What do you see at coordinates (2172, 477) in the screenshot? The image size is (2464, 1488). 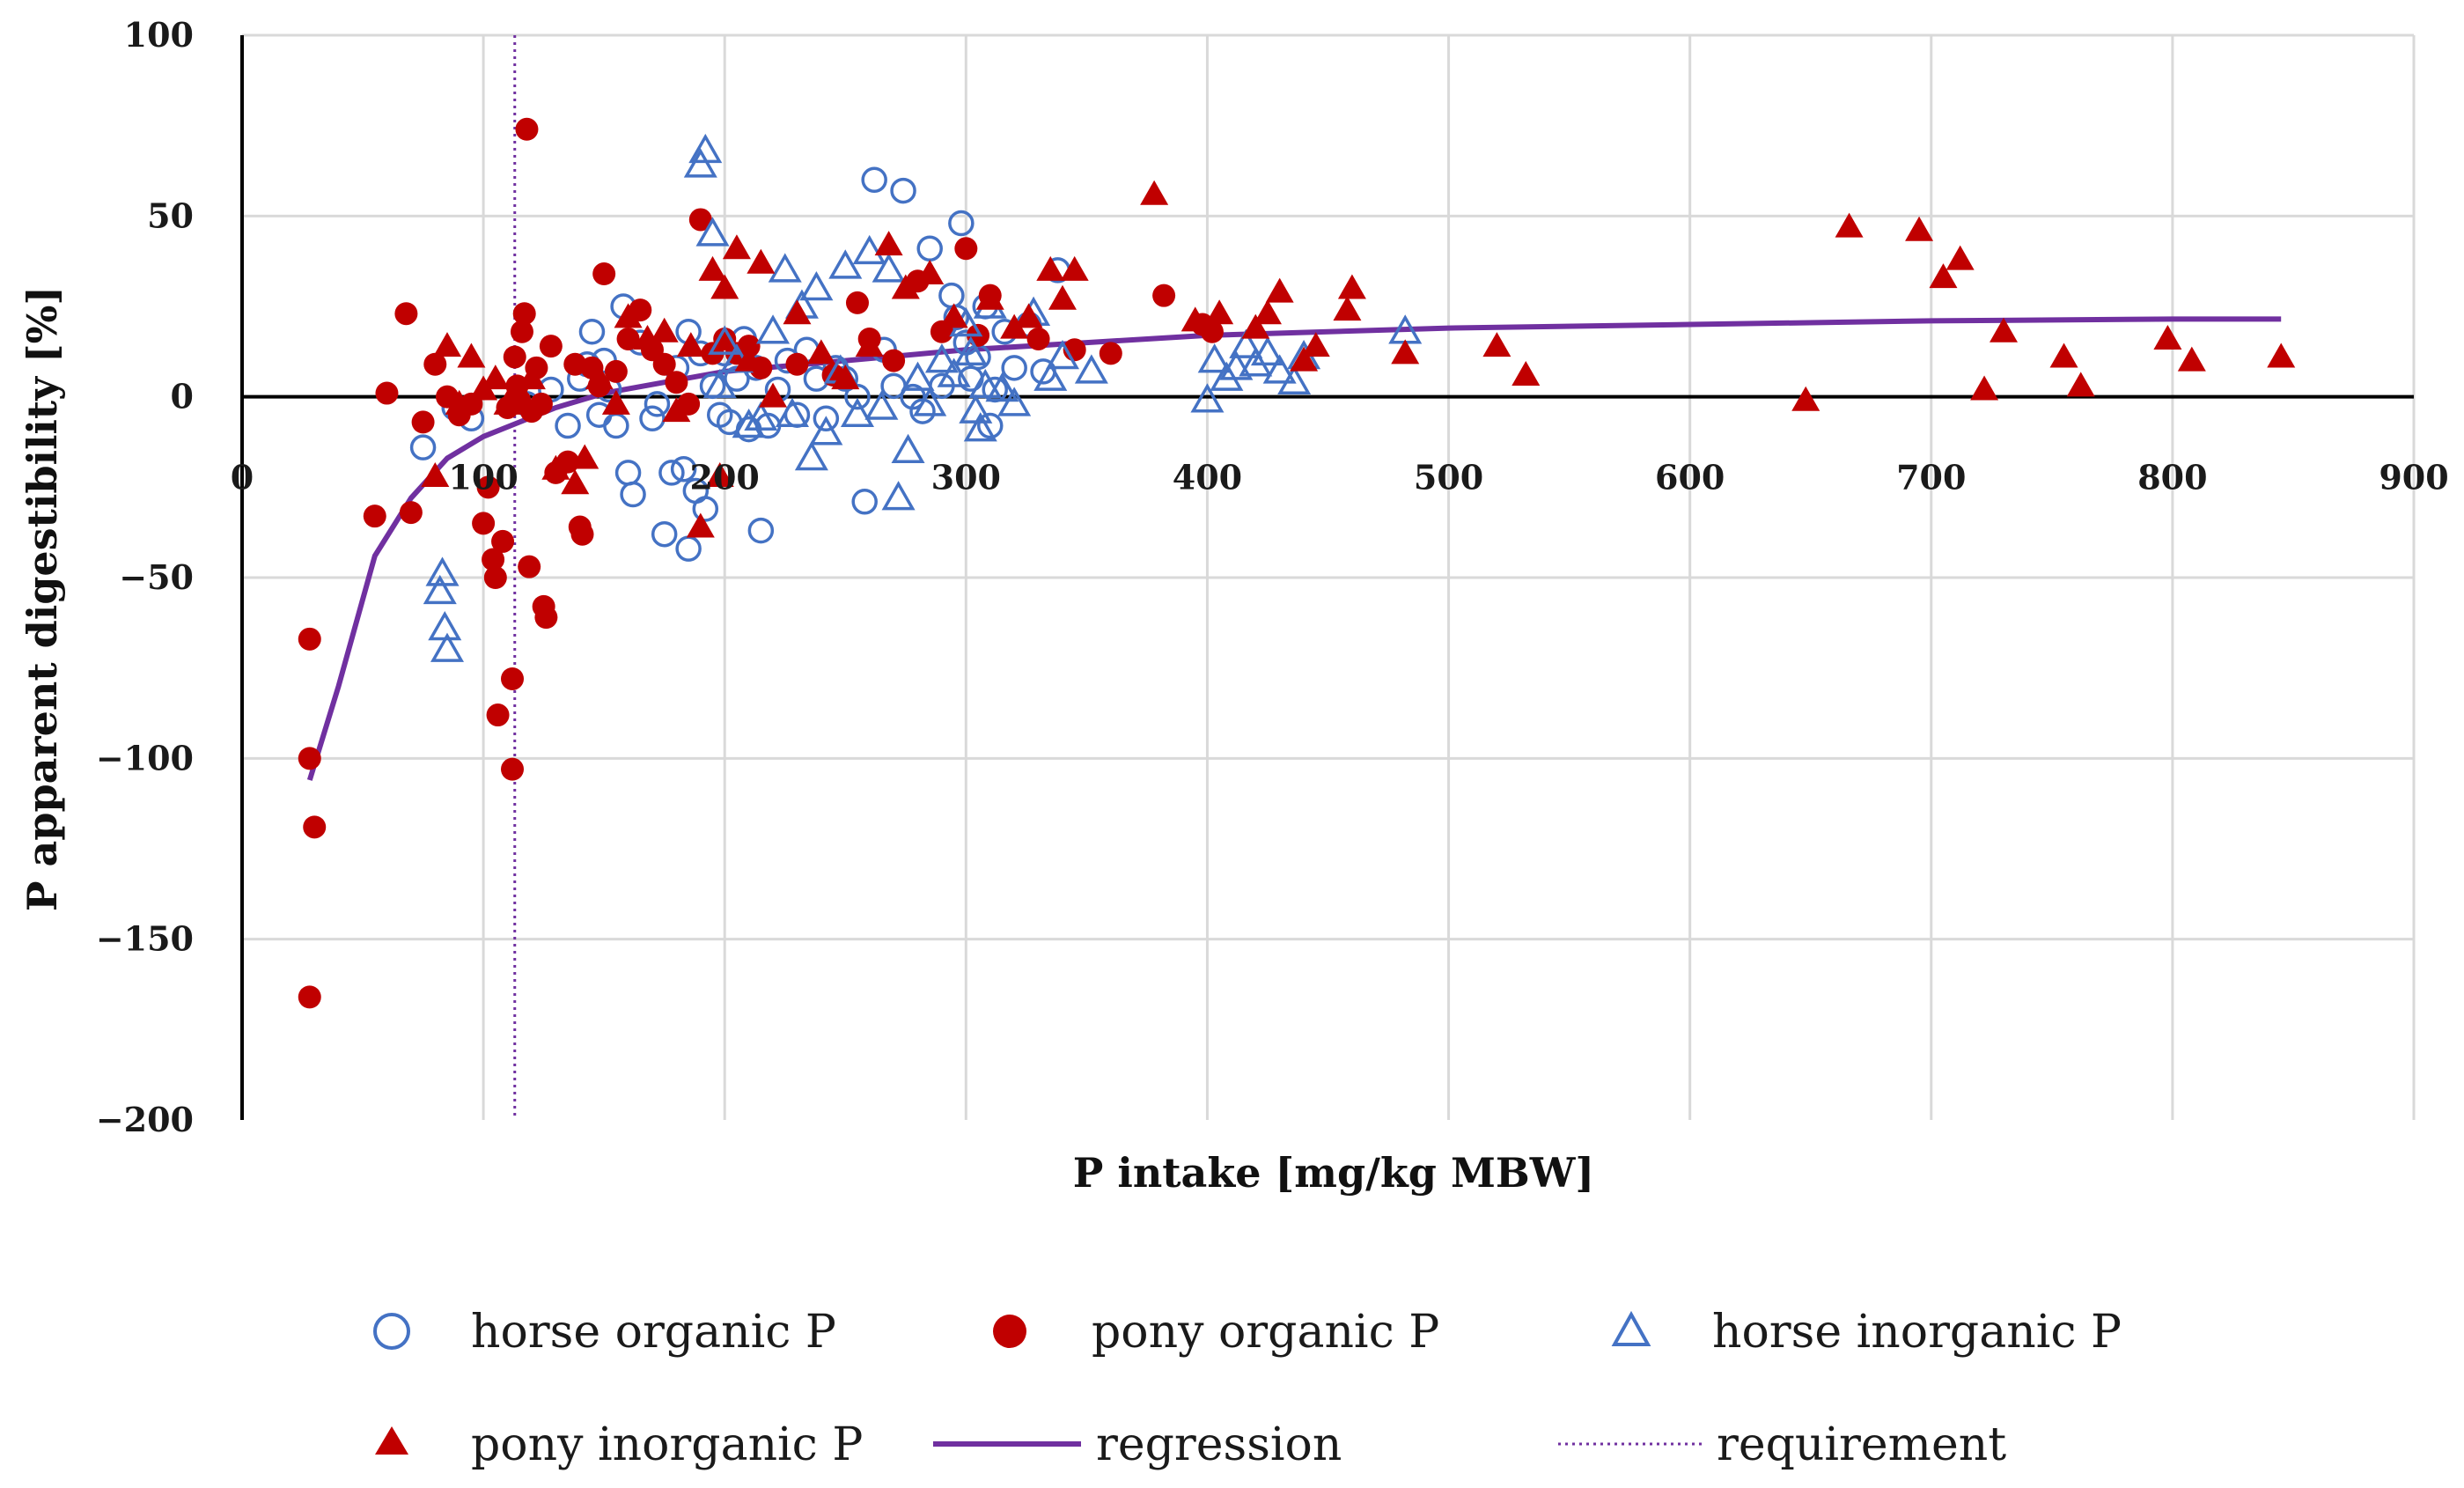 I see `x-tick-label: 800` at bounding box center [2172, 477].